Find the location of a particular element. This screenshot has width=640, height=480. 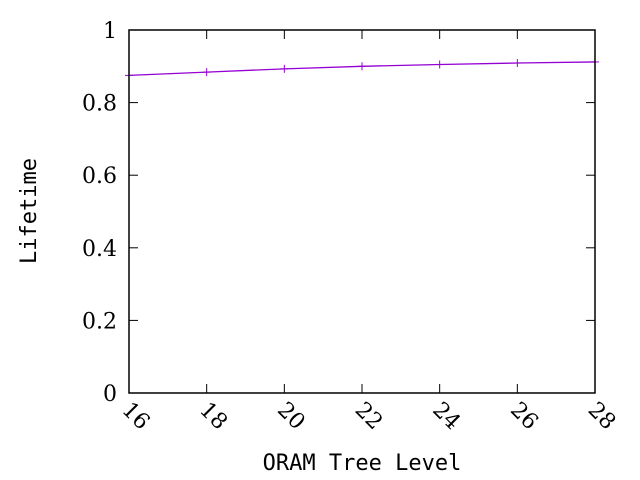

y-tick-label: 0.4 is located at coordinates (99, 249).